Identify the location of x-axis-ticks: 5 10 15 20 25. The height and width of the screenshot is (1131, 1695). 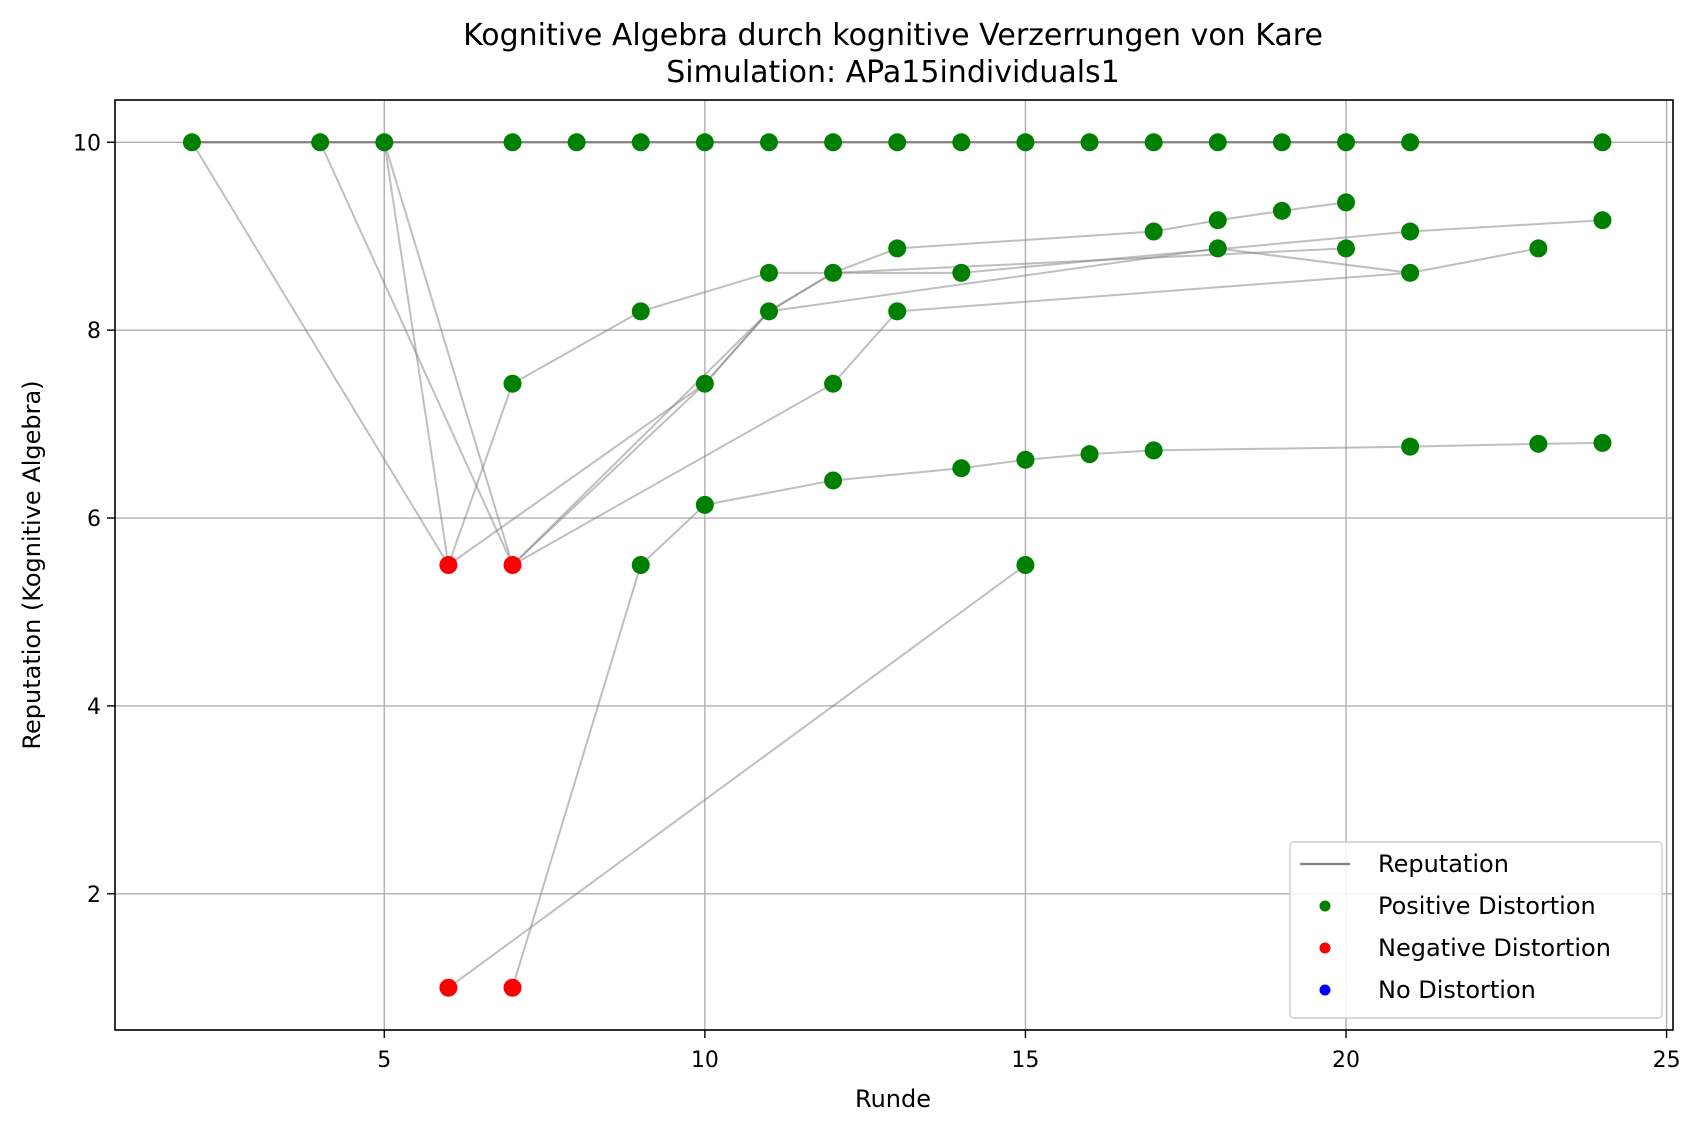
(1029, 1051).